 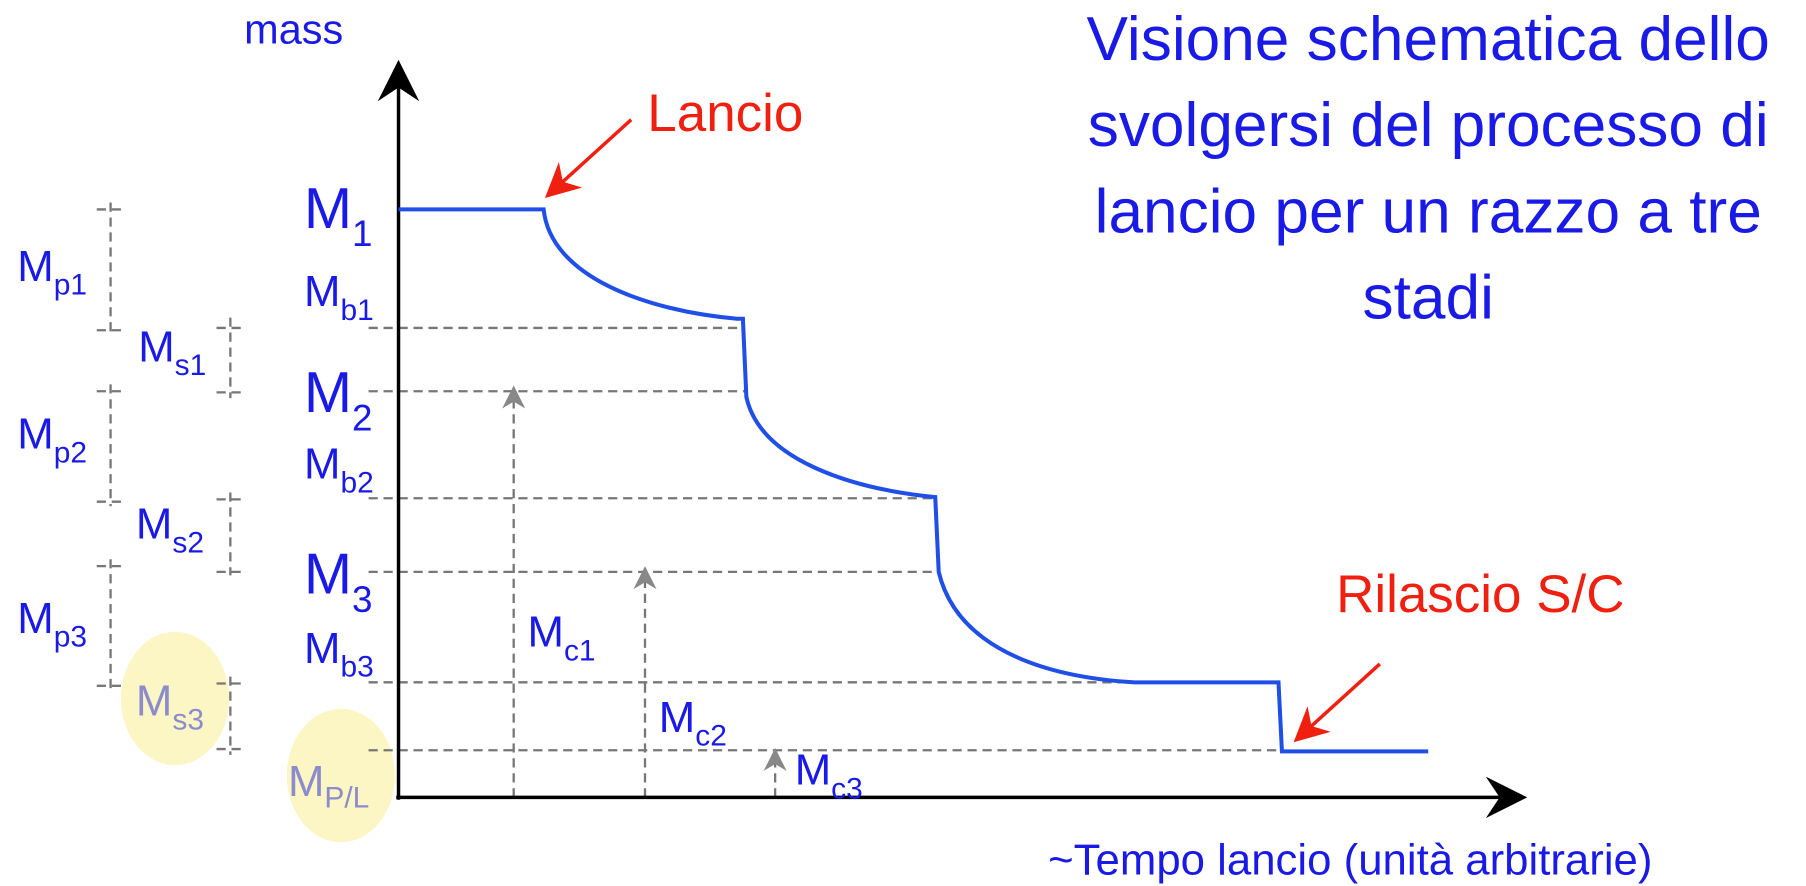 I want to click on label: M1, so click(x=338, y=215).